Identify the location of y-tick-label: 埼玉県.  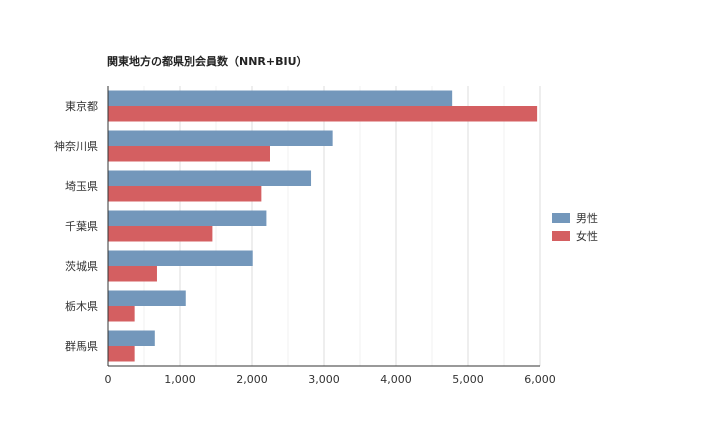
(81, 186).